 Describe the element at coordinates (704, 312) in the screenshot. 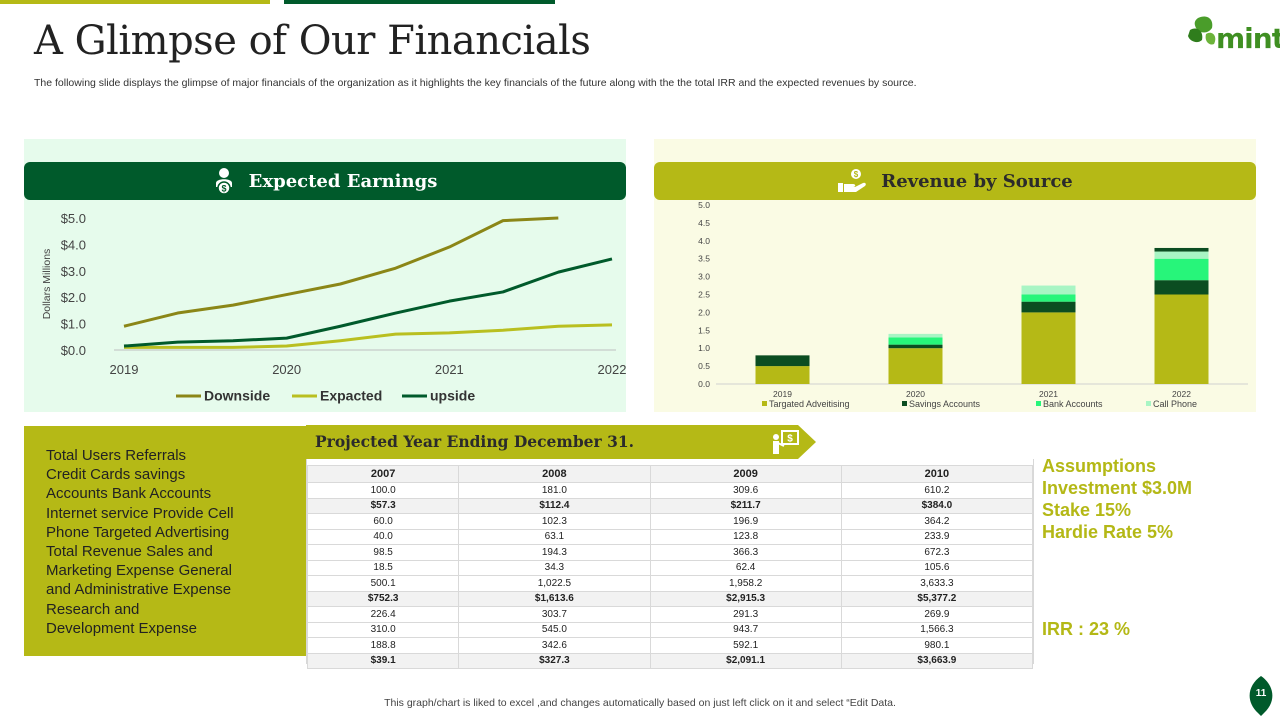

I see `y-tick-label: 2.0` at that location.